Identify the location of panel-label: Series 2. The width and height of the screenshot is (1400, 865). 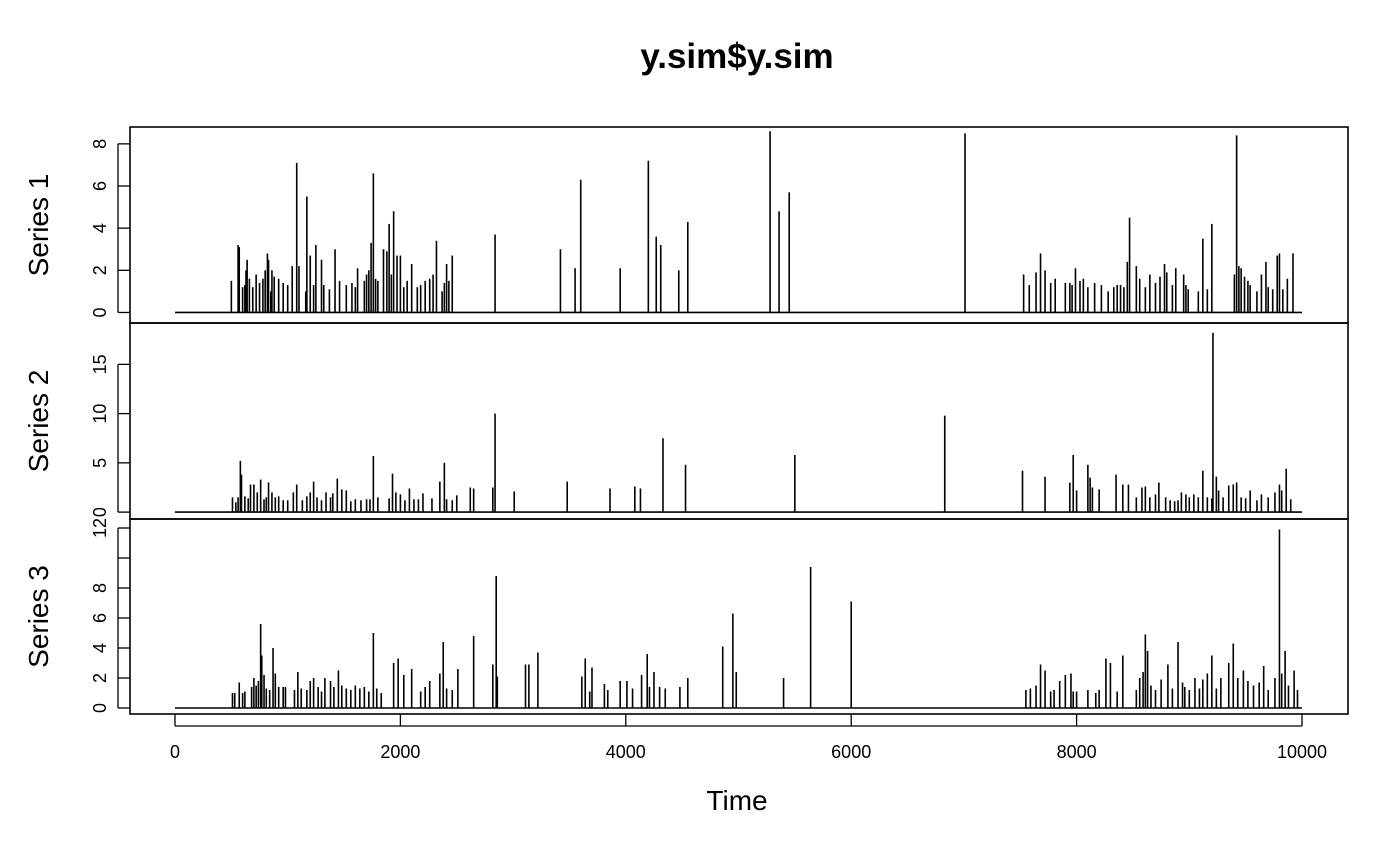
(38, 421).